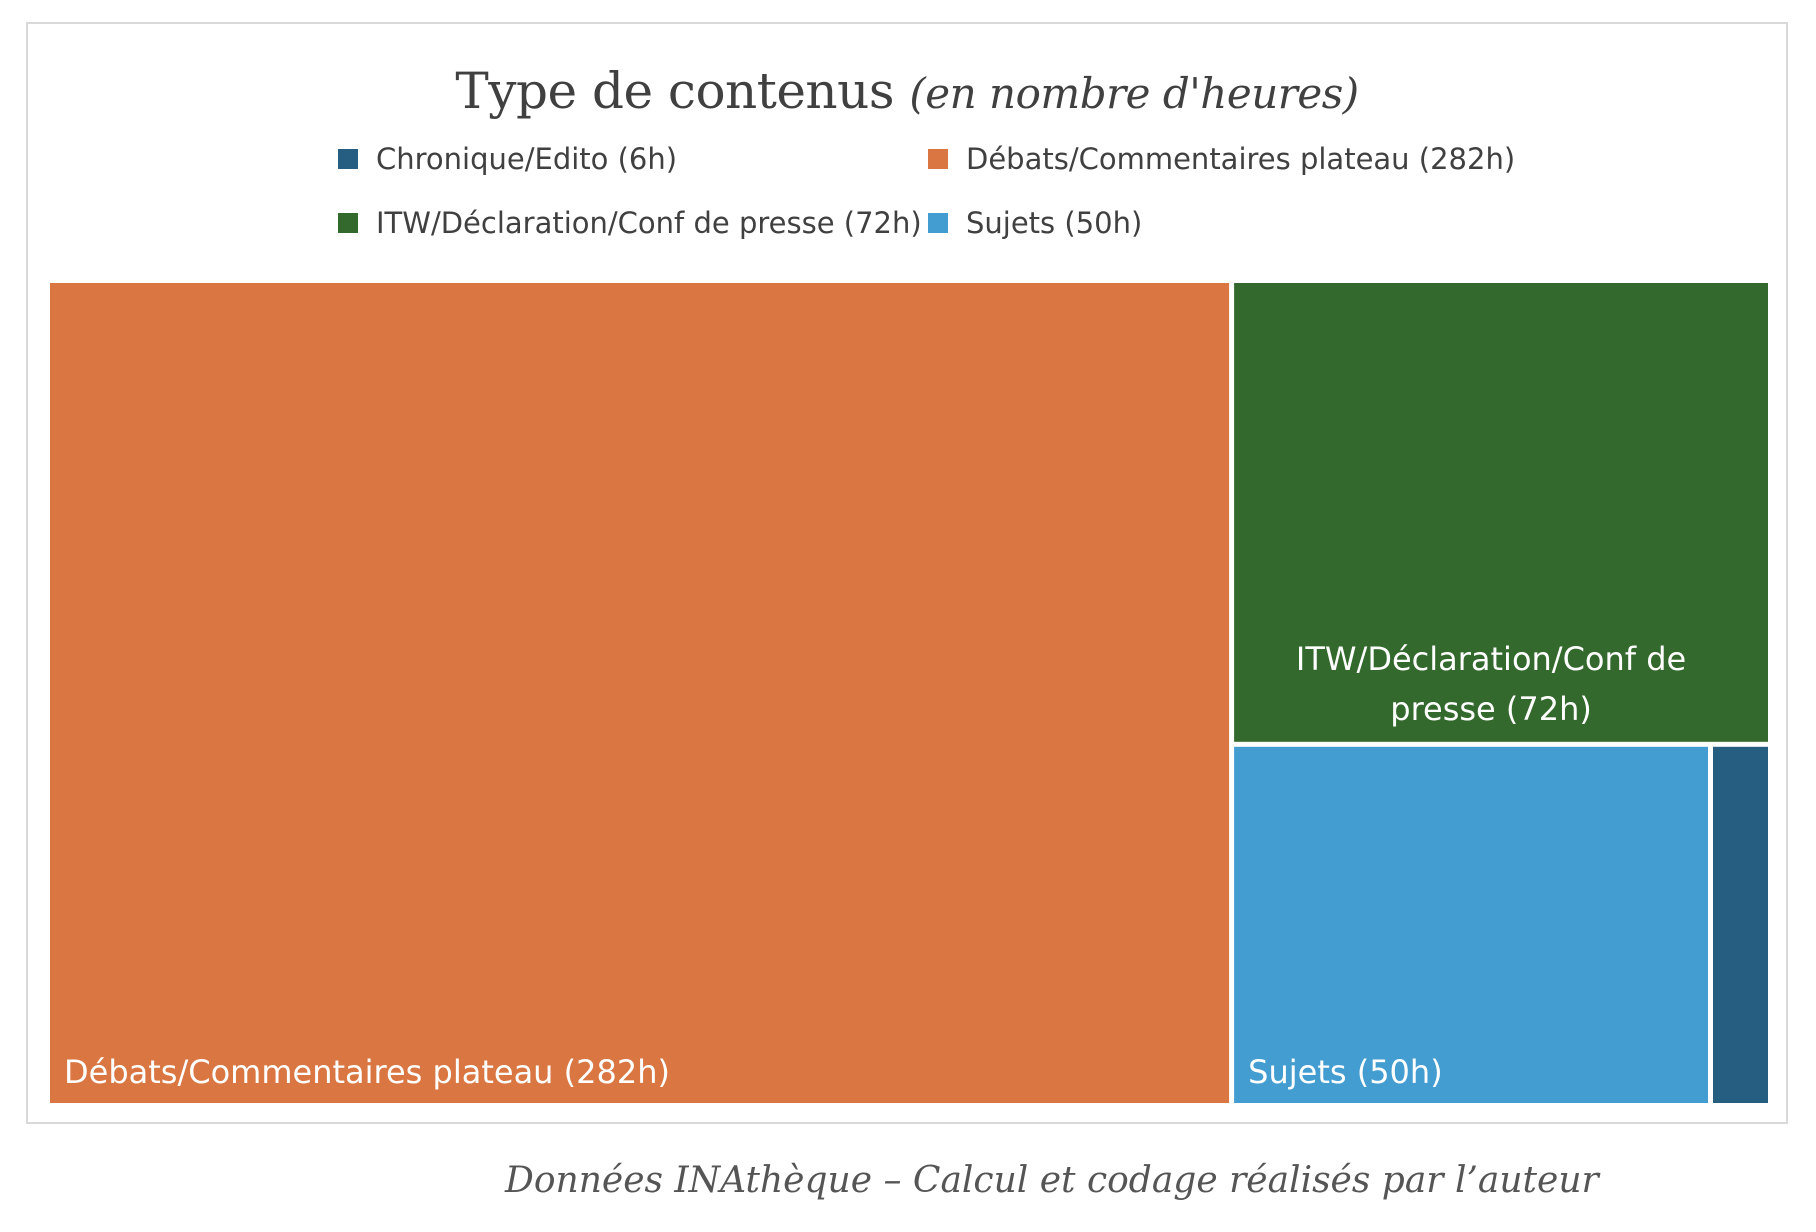 The image size is (1816, 1232). Describe the element at coordinates (1233, 223) in the screenshot. I see `legend-item-sujets: Sujets (50h)` at that location.